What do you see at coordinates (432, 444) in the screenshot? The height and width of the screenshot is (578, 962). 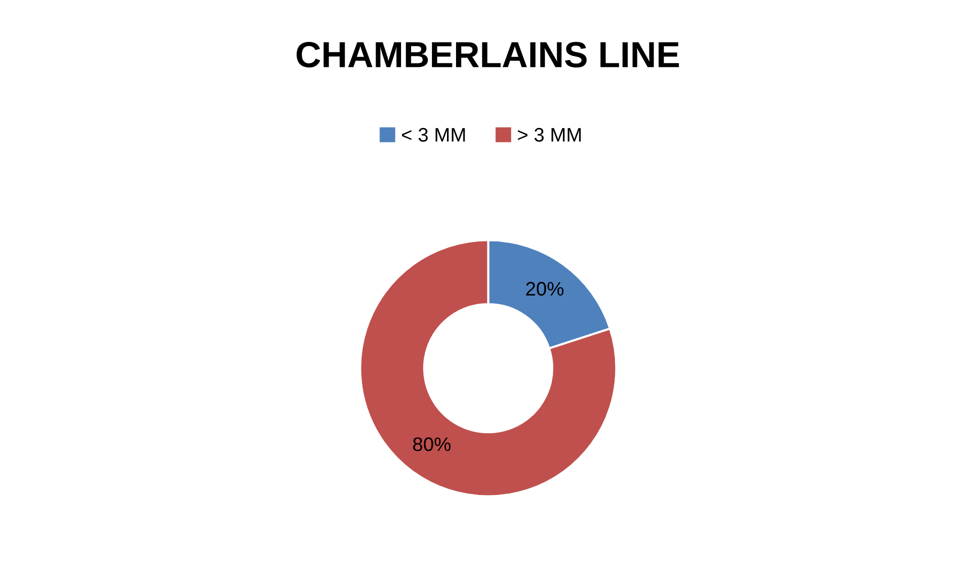 I see `data-label: 80%` at bounding box center [432, 444].